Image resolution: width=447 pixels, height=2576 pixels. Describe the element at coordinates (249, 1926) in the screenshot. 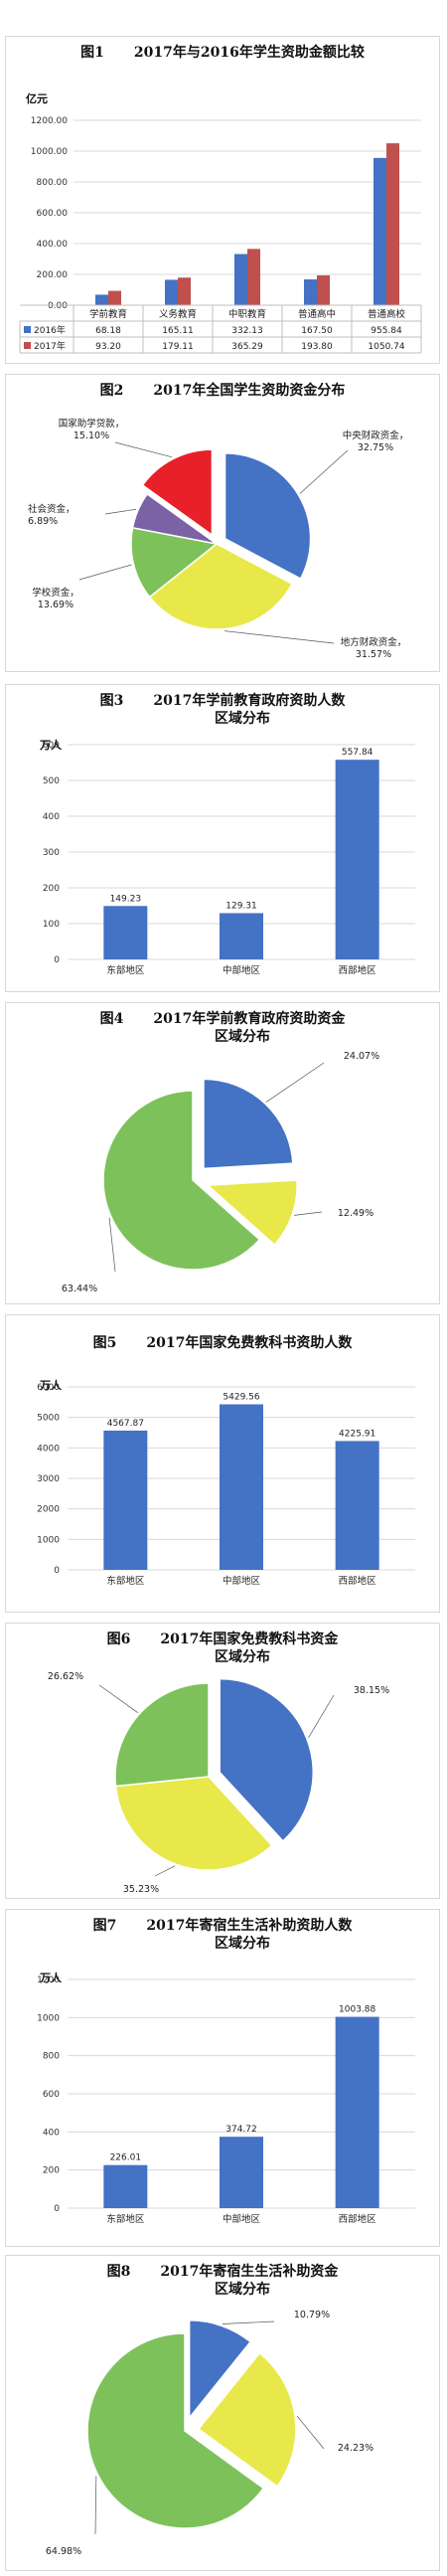

I see `chart-title-text: 2017年寄宿生生活补助资助人数` at that location.